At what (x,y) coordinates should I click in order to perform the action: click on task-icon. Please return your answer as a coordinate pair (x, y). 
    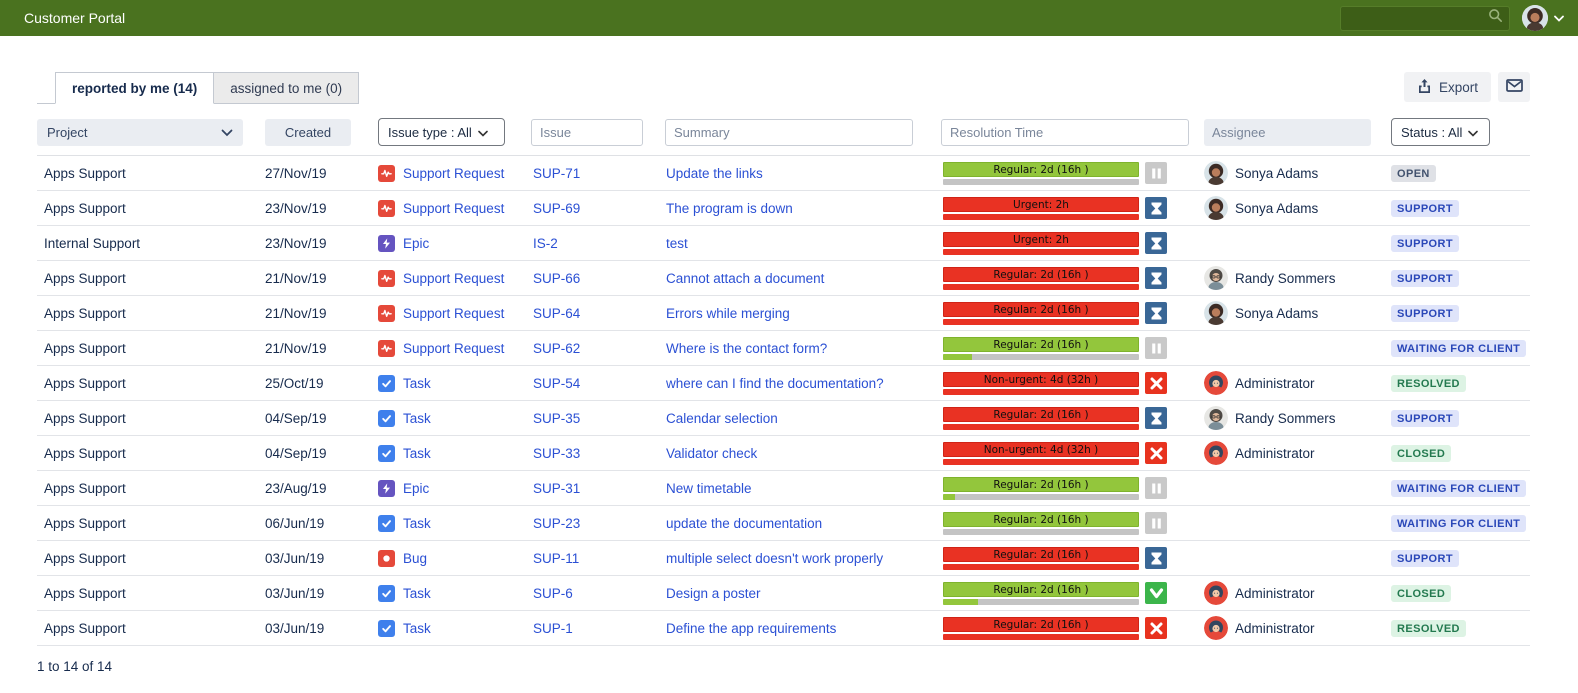
    Looking at the image, I should click on (386, 453).